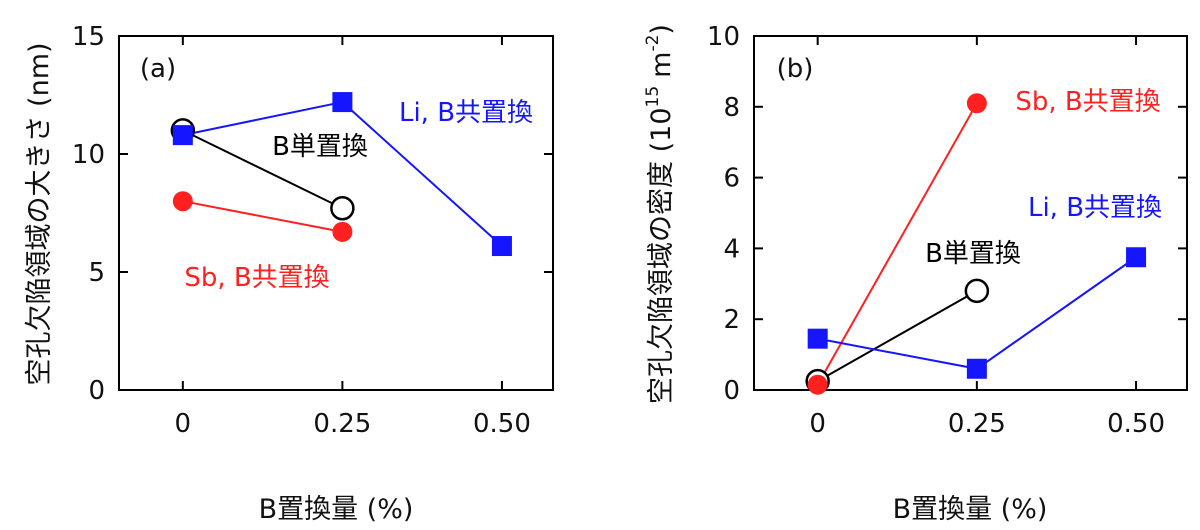 This screenshot has height=530, width=1200. I want to click on y-tick-label: 8, so click(731, 108).